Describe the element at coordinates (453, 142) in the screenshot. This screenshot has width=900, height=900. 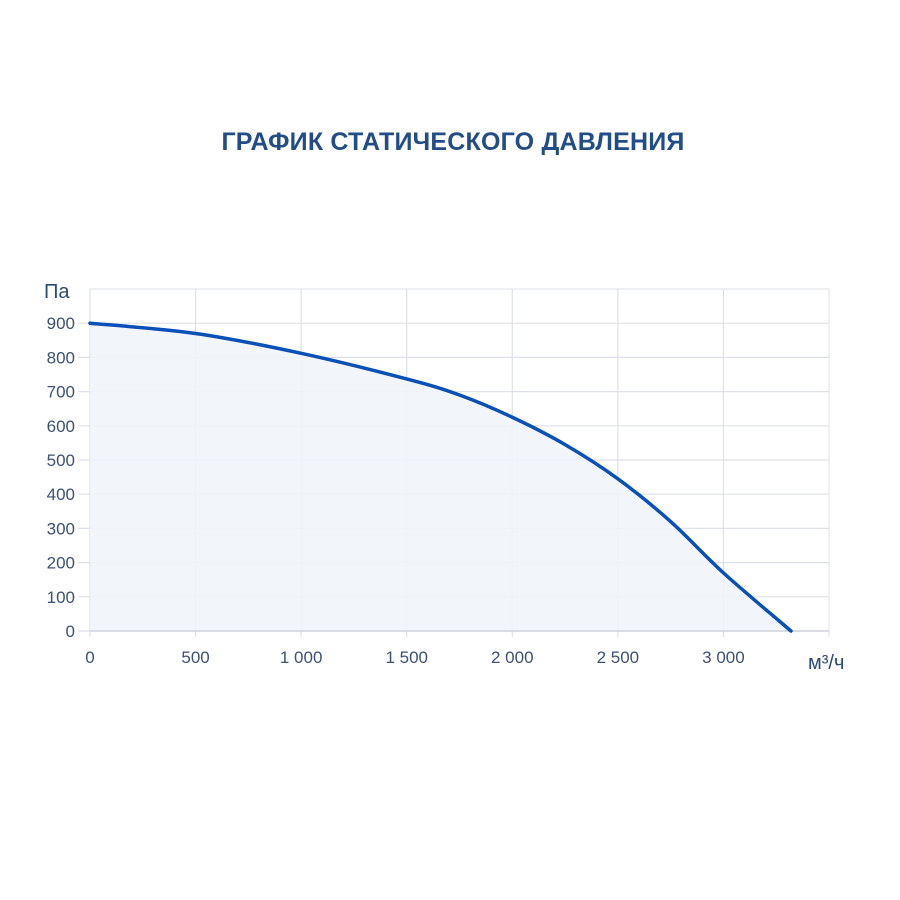
I see `chart-title: ГРАФИК СТАТИЧЕСКОГО ДАВЛЕНИЯ` at that location.